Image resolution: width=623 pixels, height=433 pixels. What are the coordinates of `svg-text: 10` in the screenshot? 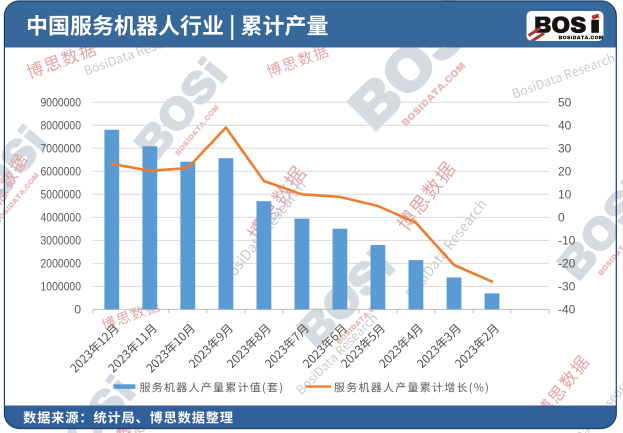 It's located at (565, 194).